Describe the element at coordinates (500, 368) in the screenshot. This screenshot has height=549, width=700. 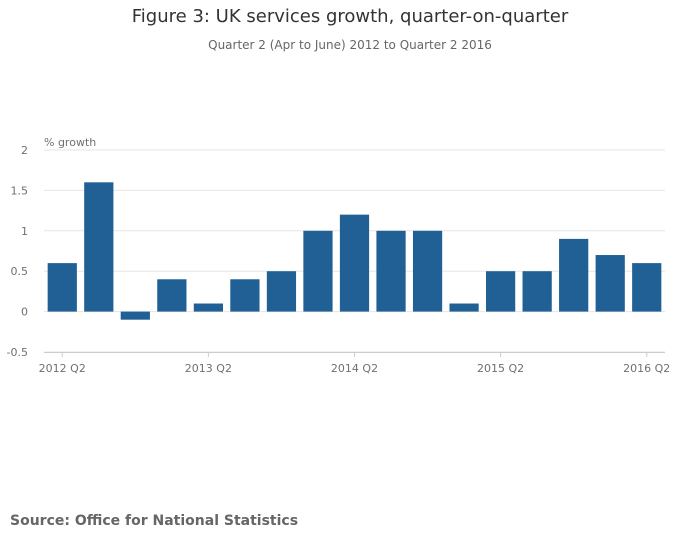
I see `x-tick-label: 2015 Q2` at that location.